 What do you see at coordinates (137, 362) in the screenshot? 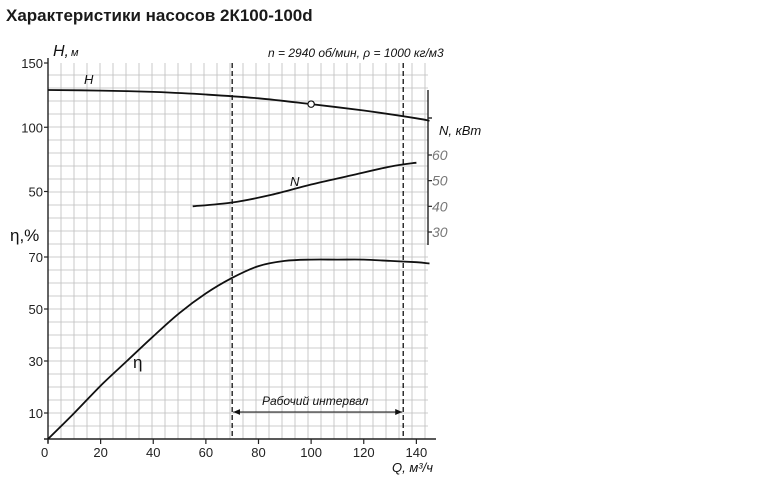
I see `eta-curve-label: η` at bounding box center [137, 362].